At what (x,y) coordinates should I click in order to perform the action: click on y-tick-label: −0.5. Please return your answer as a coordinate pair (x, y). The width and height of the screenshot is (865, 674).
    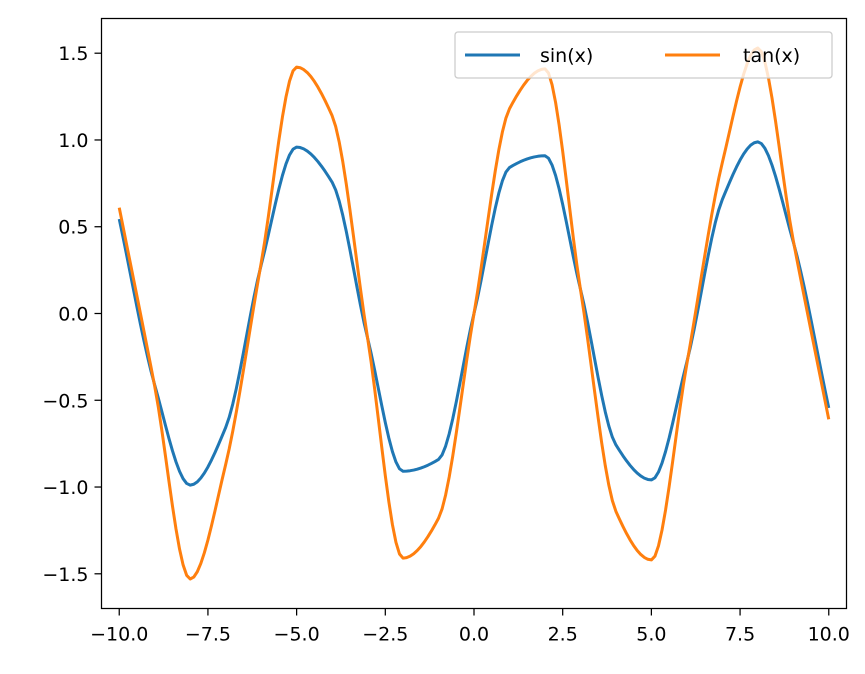
    Looking at the image, I should click on (65, 401).